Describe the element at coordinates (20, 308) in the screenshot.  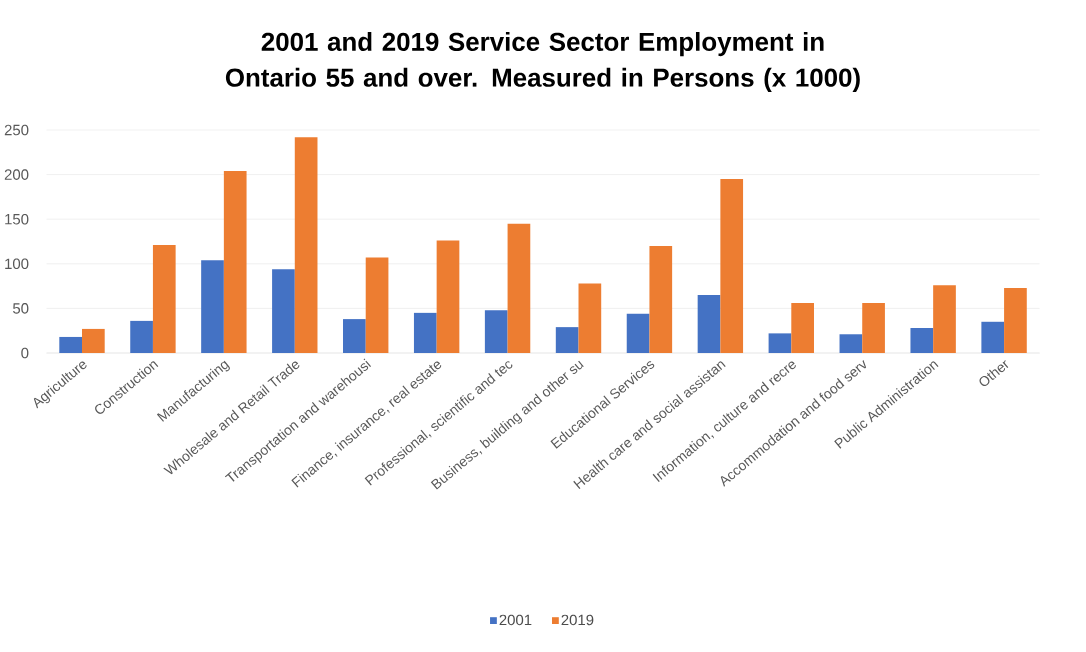
I see `y-tick-label: 50` at that location.